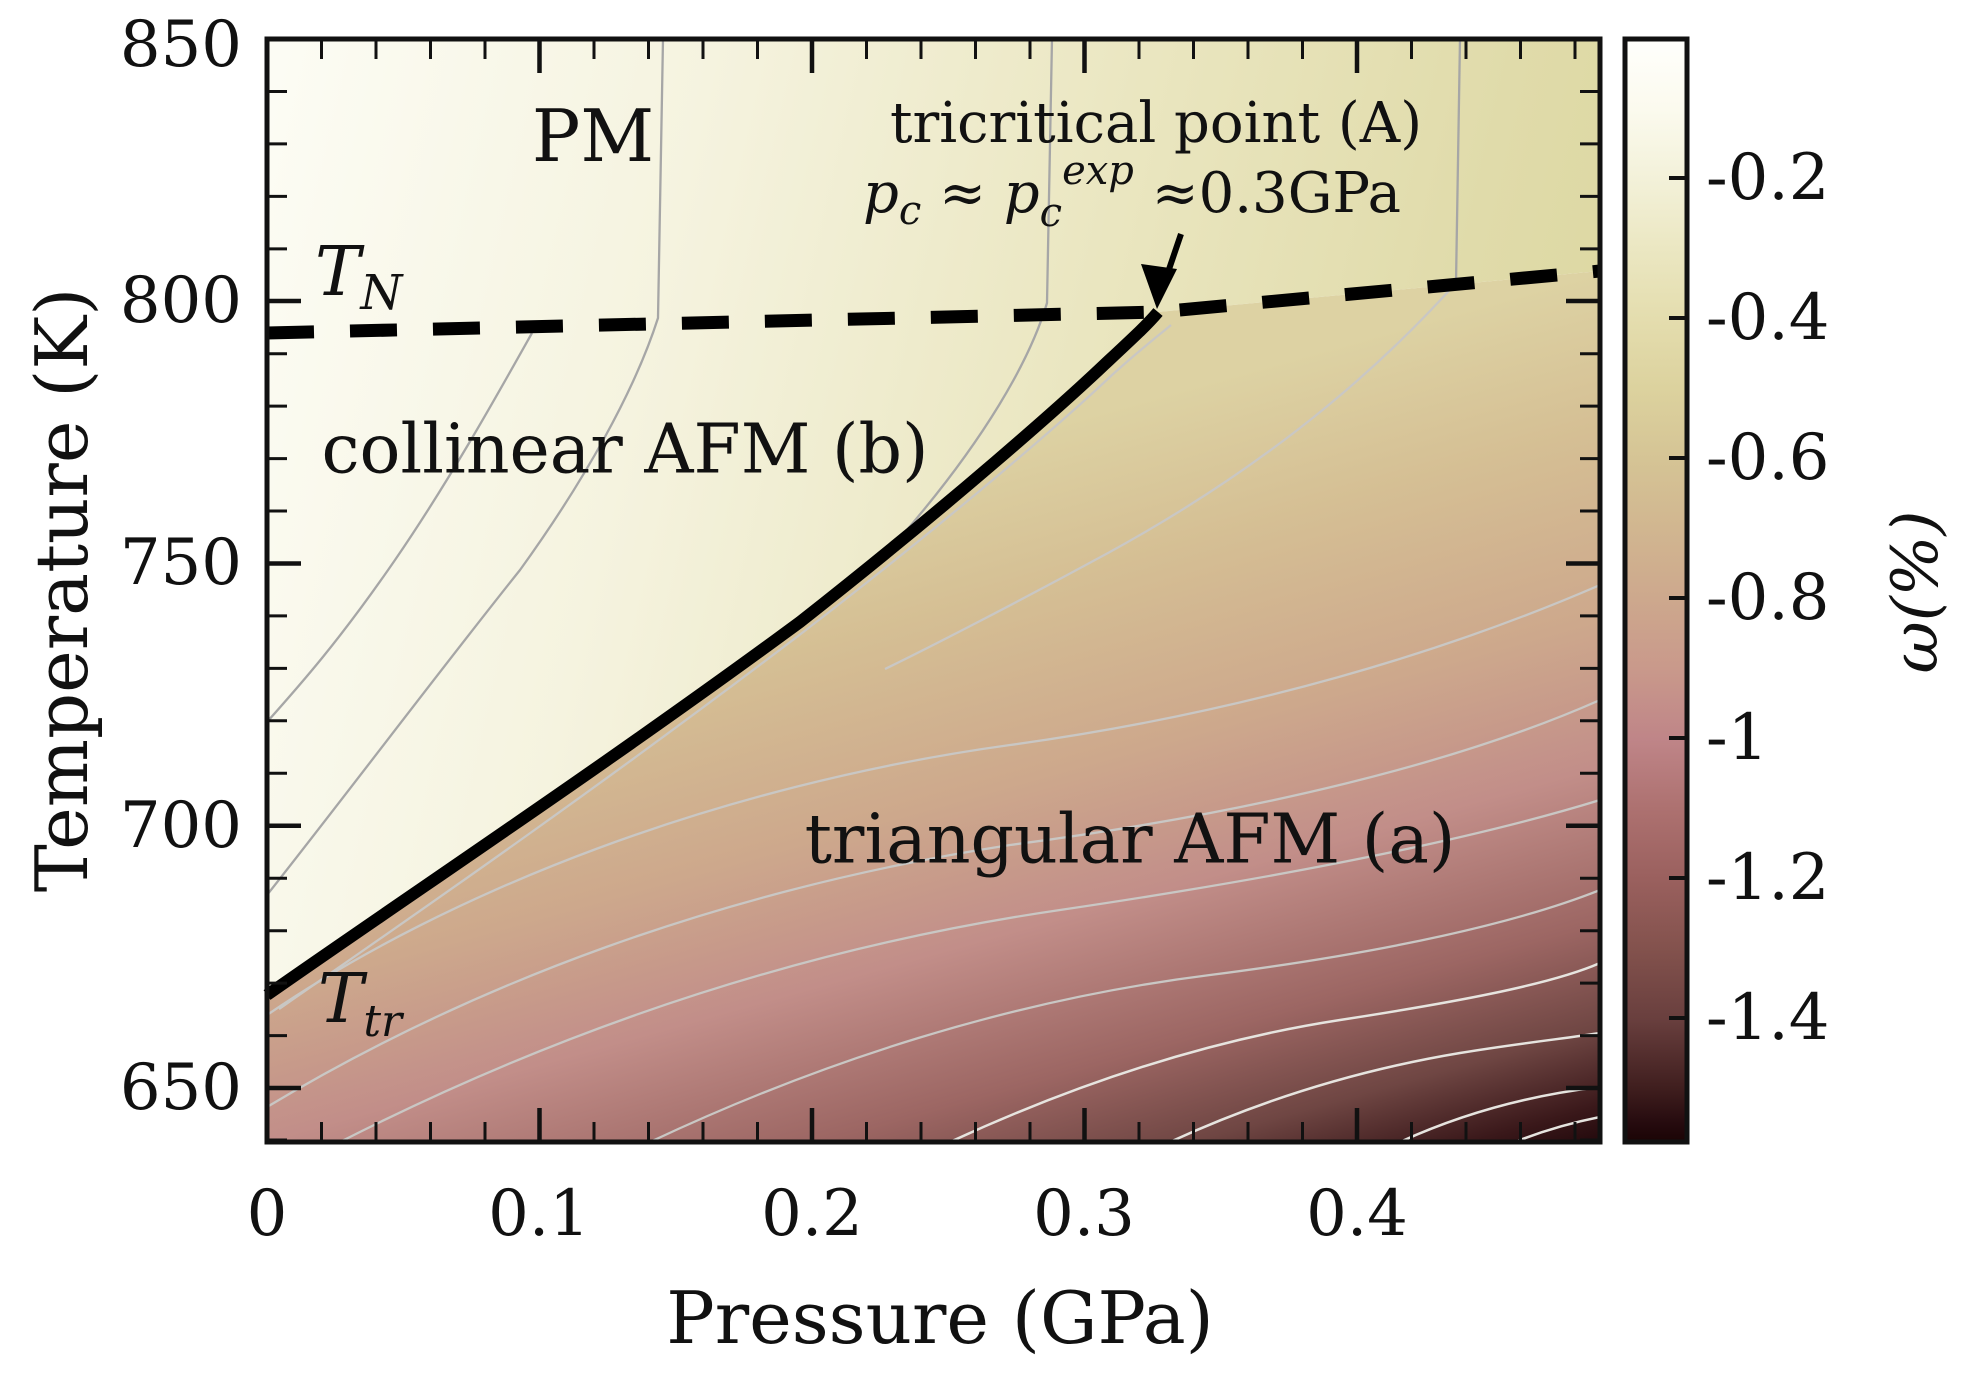 This screenshot has width=1969, height=1378. I want to click on pc-value: ≈0.3GPa, so click(1267, 193).